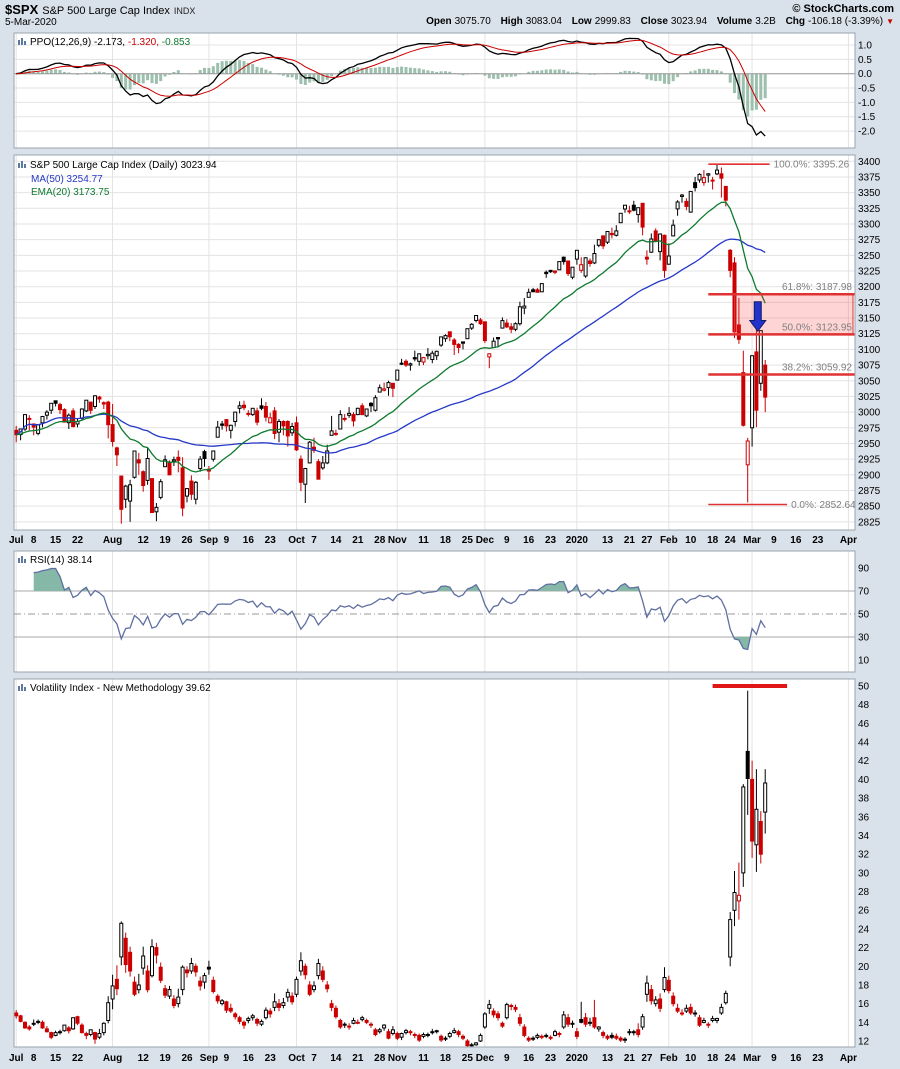 The width and height of the screenshot is (900, 1069). What do you see at coordinates (823, 505) in the screenshot?
I see `svg-text: 0.0%: 2852.64` at bounding box center [823, 505].